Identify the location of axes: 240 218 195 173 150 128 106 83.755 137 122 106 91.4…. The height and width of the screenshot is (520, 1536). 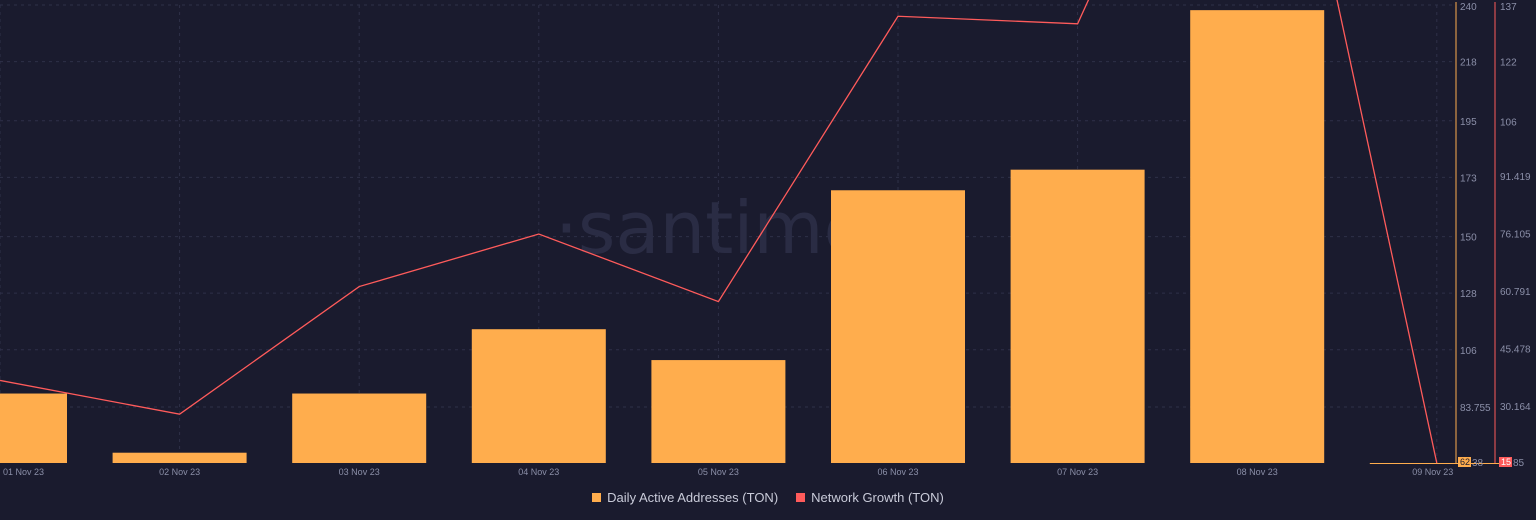
(1493, 235).